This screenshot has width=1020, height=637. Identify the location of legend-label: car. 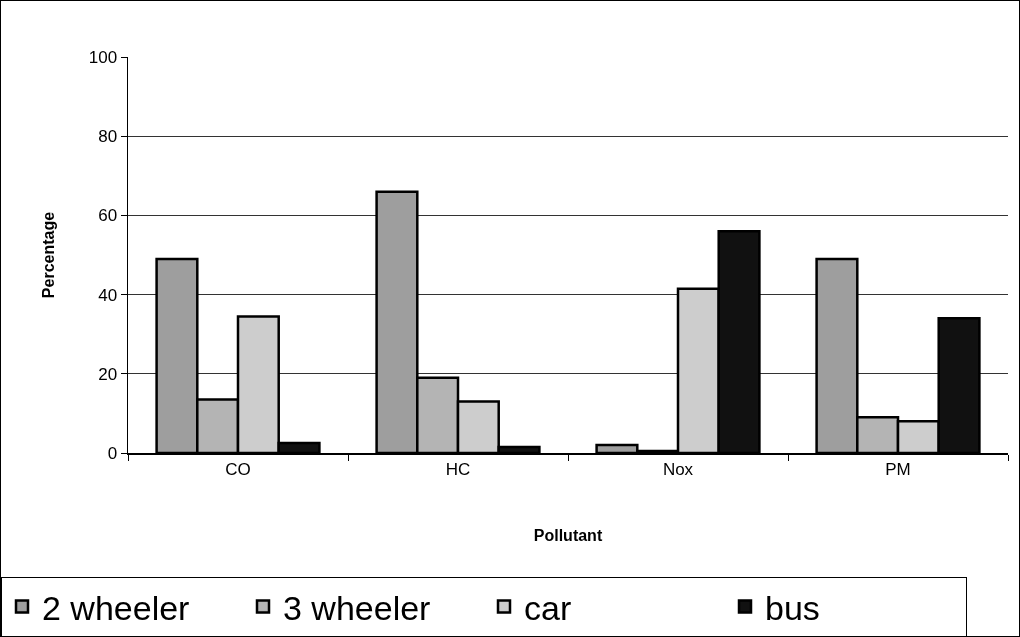
(548, 607).